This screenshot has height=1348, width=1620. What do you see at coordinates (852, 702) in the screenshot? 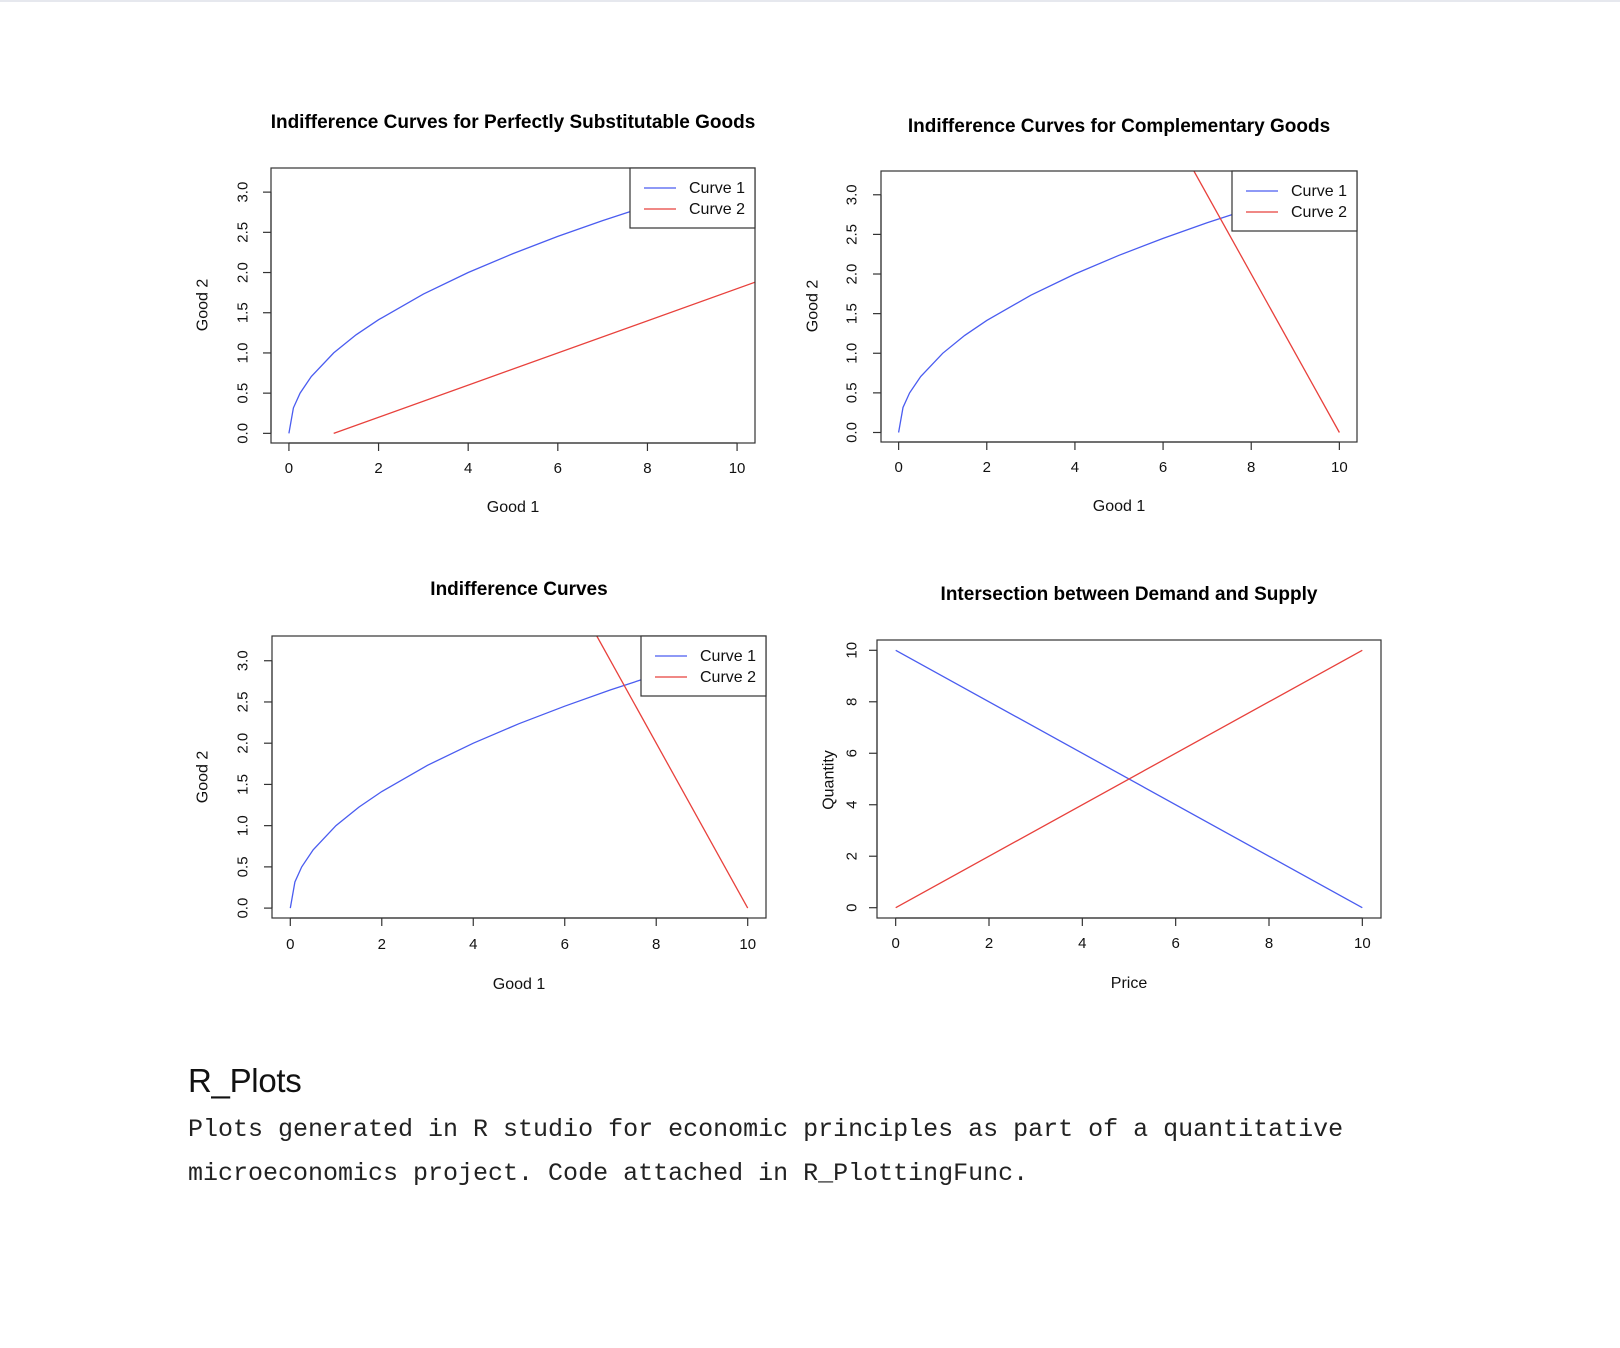
I see `y-tick-label: 8` at bounding box center [852, 702].